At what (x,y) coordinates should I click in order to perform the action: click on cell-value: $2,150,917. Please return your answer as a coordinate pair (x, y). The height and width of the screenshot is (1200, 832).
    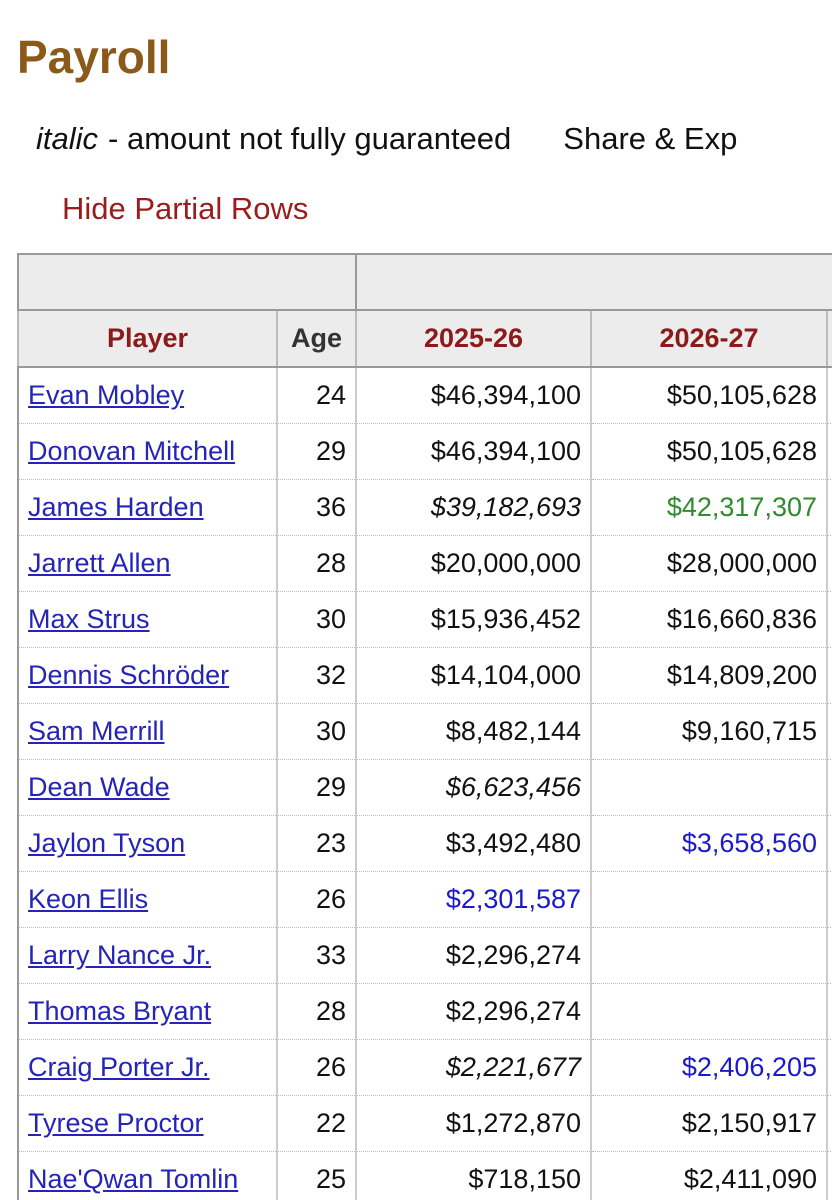
    Looking at the image, I should click on (749, 1123).